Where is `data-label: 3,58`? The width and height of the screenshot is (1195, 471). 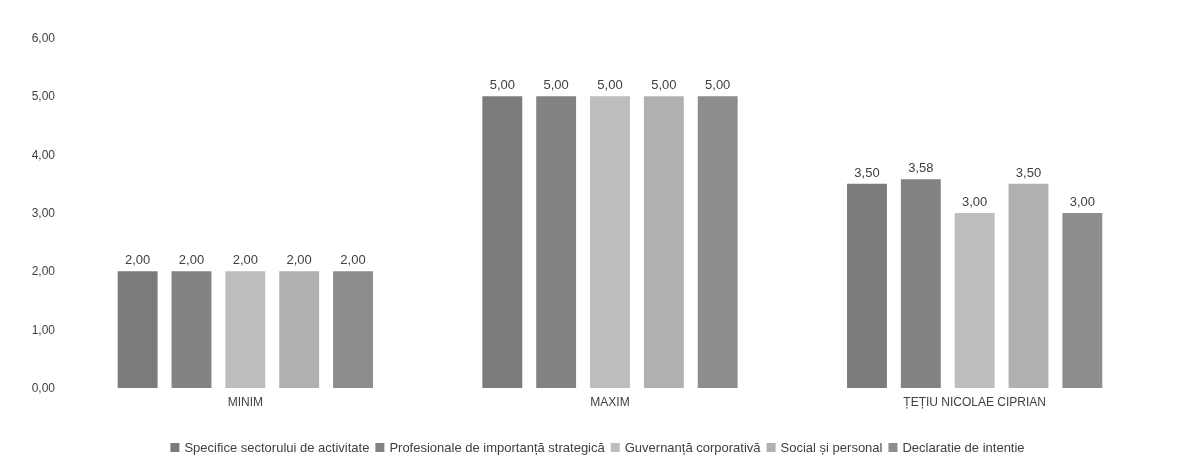 data-label: 3,58 is located at coordinates (921, 168).